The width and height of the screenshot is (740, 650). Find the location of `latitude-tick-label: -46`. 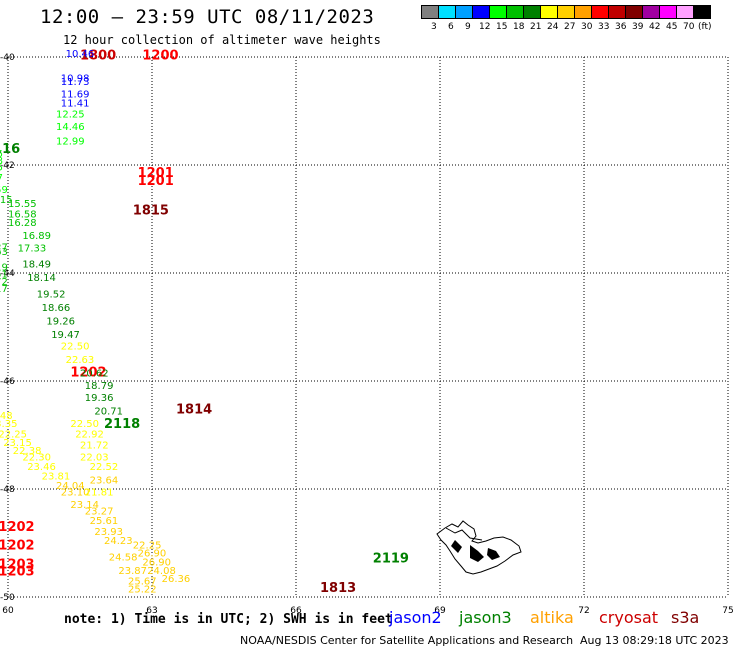

latitude-tick-label: -46 is located at coordinates (7, 382).